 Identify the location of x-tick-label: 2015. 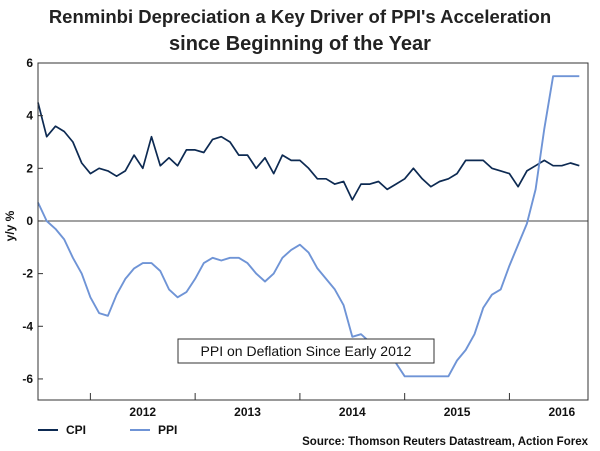
(457, 412).